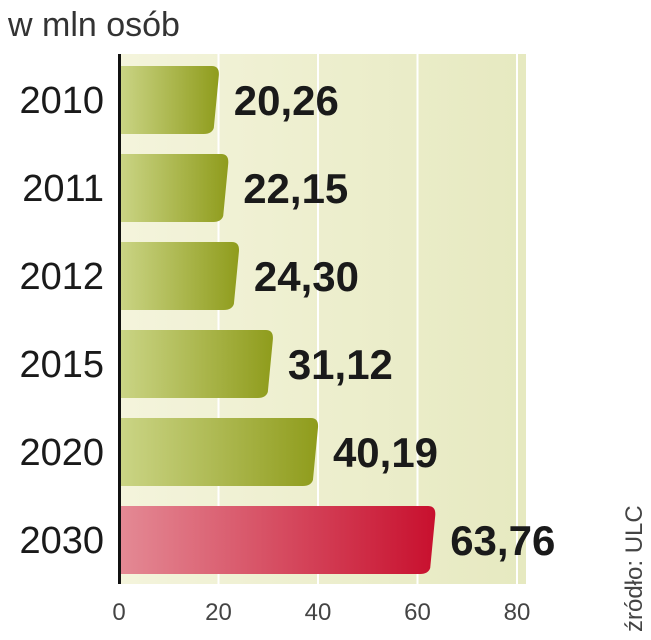 This screenshot has width=651, height=640. What do you see at coordinates (63, 189) in the screenshot?
I see `year-label-2011: 2011` at bounding box center [63, 189].